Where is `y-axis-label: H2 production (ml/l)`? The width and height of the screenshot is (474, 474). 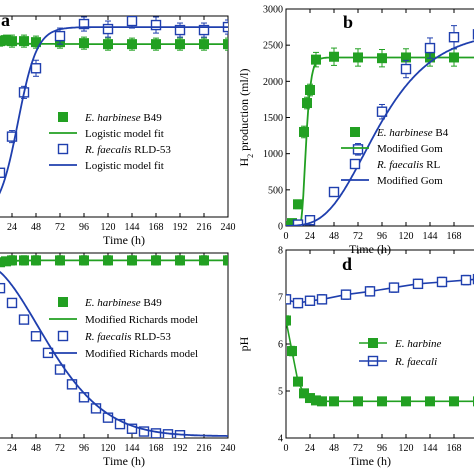
y-axis-label: H2 production (ml/l) is located at coordinates (246, 118).